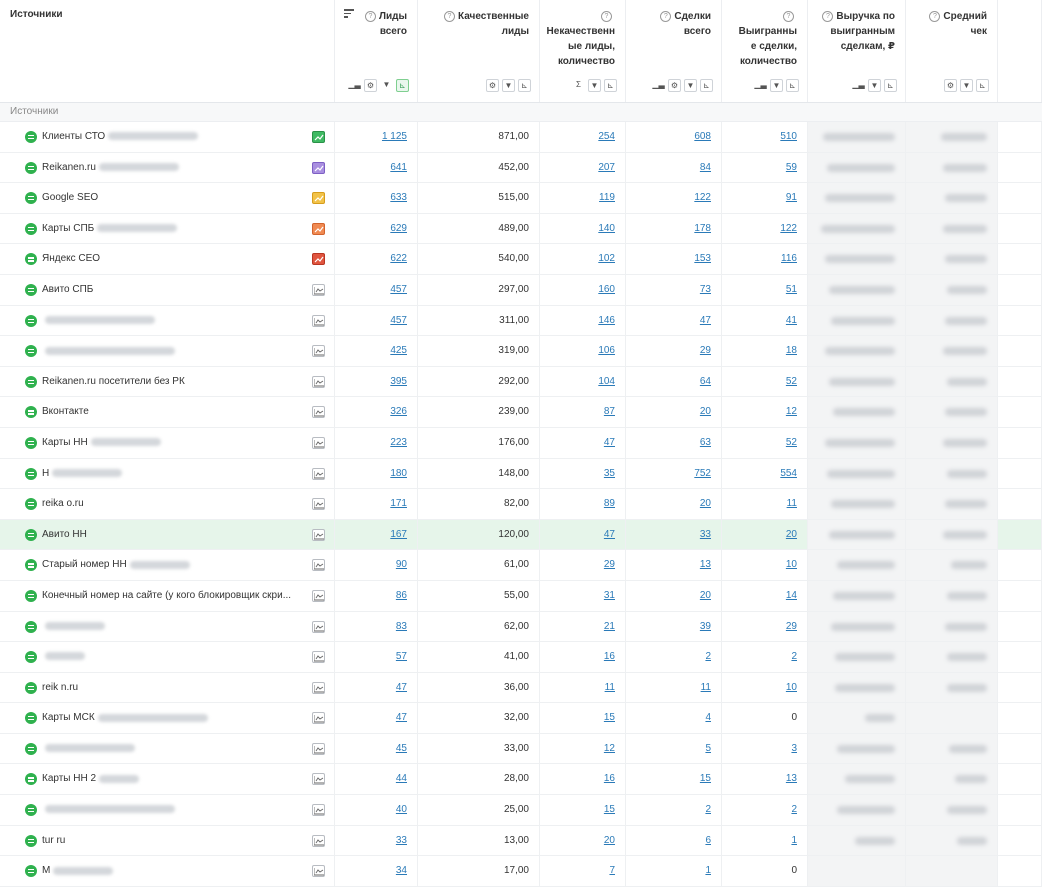 The height and width of the screenshot is (887, 1042). Describe the element at coordinates (674, 198) in the screenshot. I see `deals-total-cell: 122` at that location.